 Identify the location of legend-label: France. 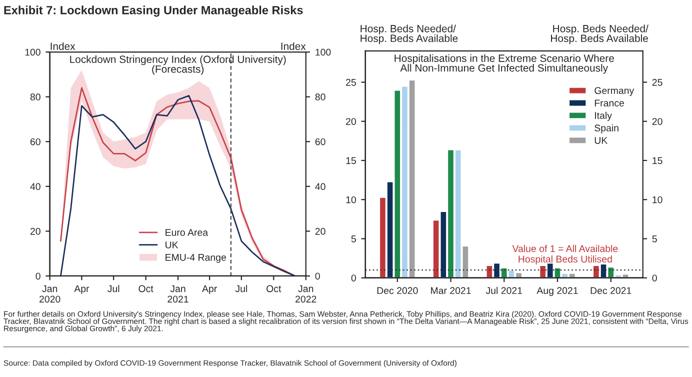
(609, 103).